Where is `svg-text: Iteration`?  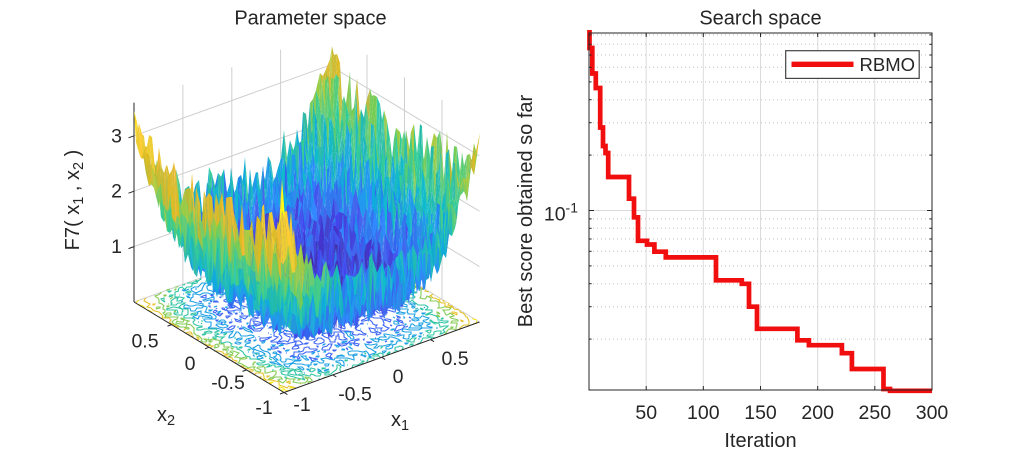 svg-text: Iteration is located at coordinates (760, 441).